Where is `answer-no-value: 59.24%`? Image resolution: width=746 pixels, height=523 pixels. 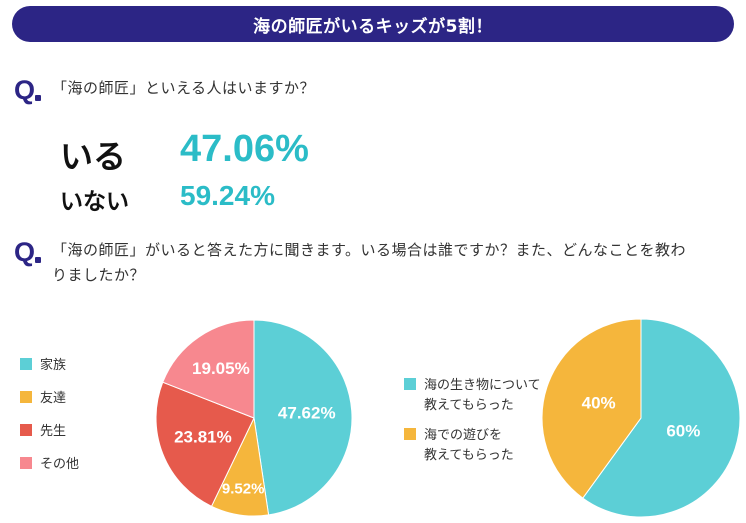
answer-no-value: 59.24% is located at coordinates (227, 195).